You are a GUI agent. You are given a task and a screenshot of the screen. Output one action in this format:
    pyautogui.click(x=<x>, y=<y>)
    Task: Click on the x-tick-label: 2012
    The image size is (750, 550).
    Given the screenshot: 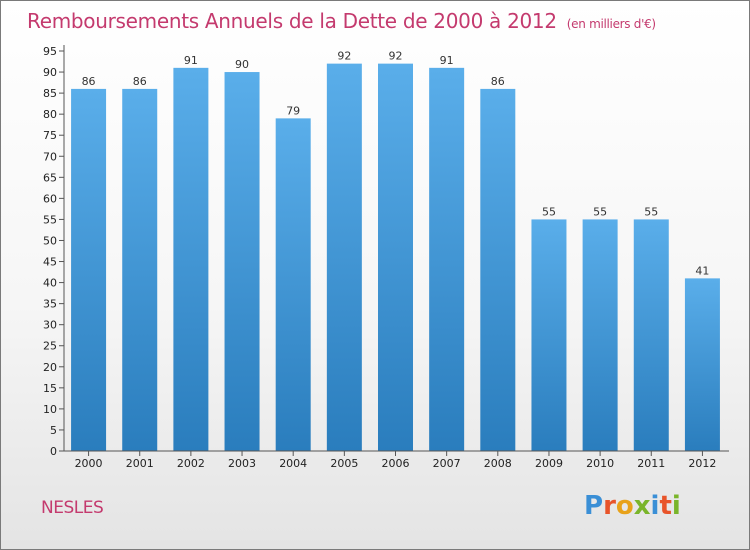 What is the action you would take?
    pyautogui.click(x=702, y=463)
    